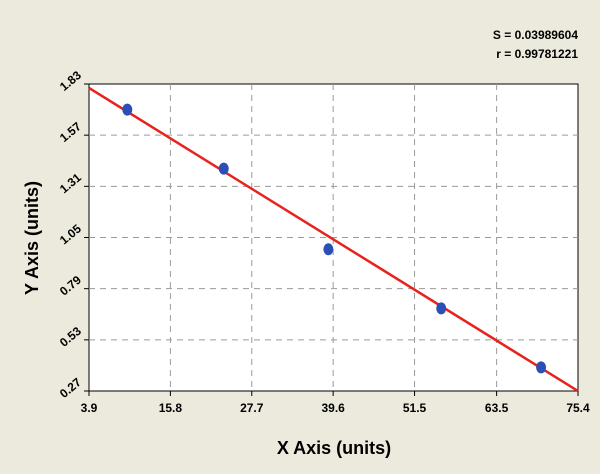 This screenshot has height=474, width=600. Describe the element at coordinates (171, 408) in the screenshot. I see `x-tick-label: 15.8` at that location.